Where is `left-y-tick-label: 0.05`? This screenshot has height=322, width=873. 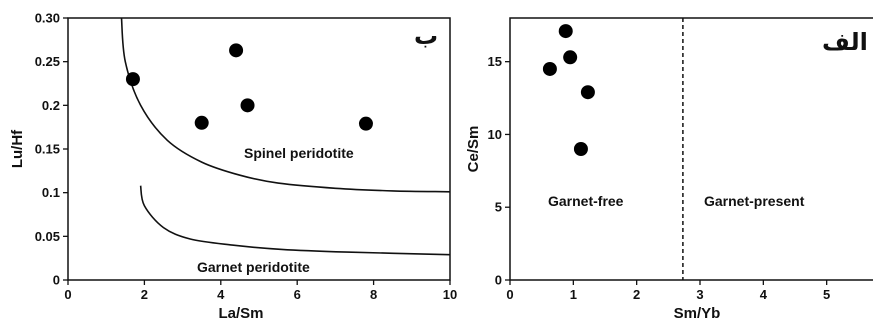
left-y-tick-label: 0.05 is located at coordinates (47, 236).